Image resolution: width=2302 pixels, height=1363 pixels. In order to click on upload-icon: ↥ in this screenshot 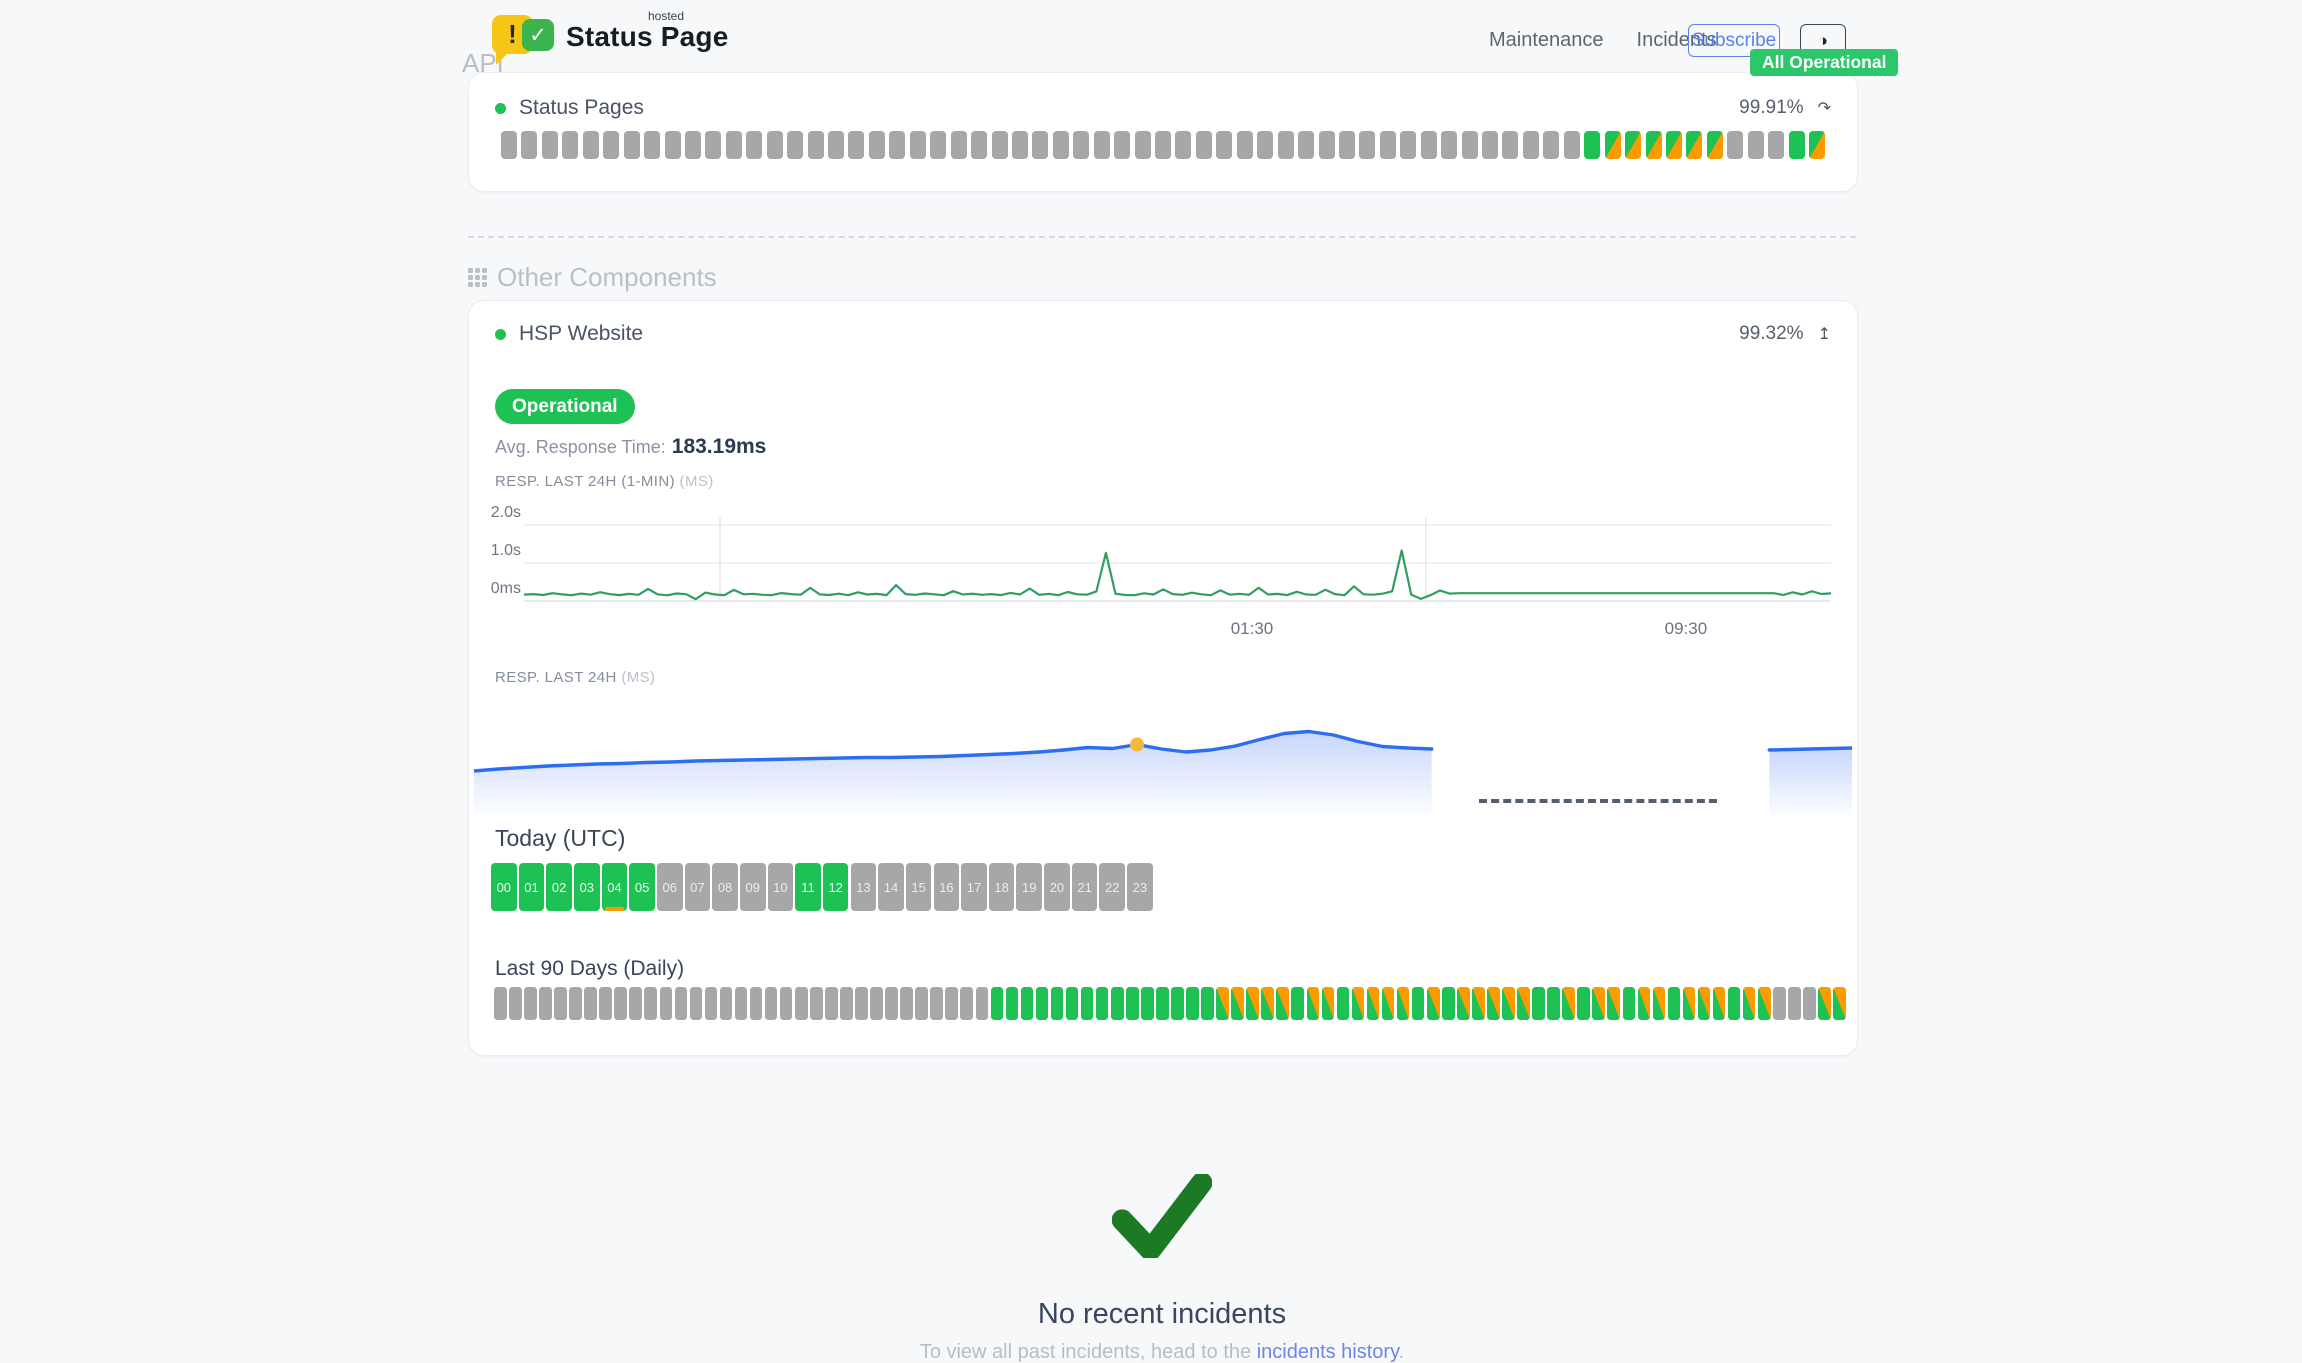, I will do `click(1824, 334)`.